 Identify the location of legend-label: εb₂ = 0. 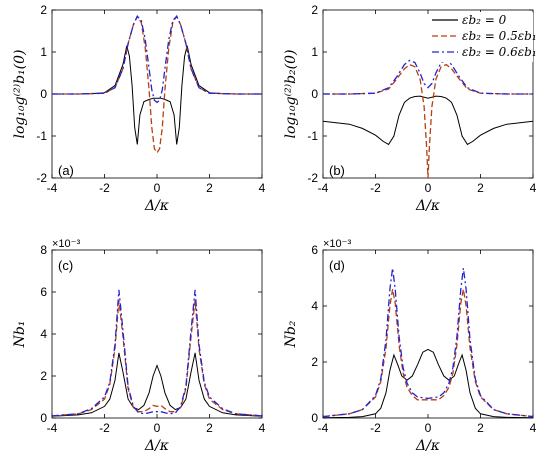
(484, 20).